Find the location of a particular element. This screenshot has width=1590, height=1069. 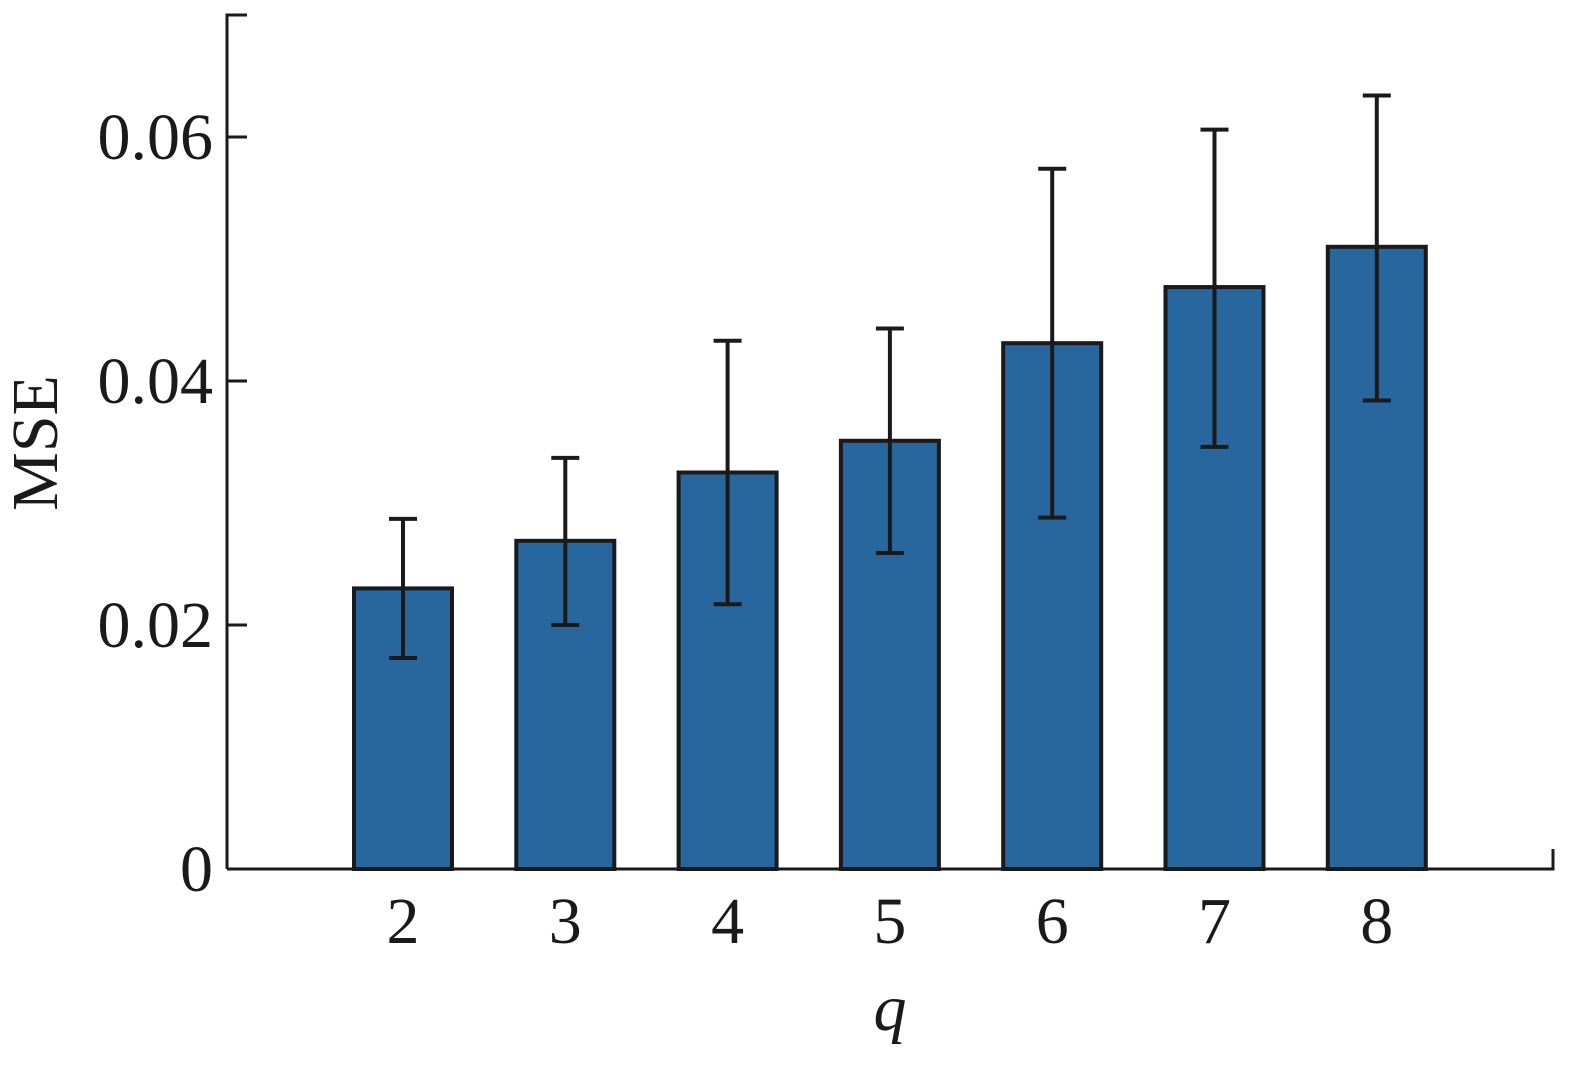

y-tick-label: 0.02 is located at coordinates (156, 625).